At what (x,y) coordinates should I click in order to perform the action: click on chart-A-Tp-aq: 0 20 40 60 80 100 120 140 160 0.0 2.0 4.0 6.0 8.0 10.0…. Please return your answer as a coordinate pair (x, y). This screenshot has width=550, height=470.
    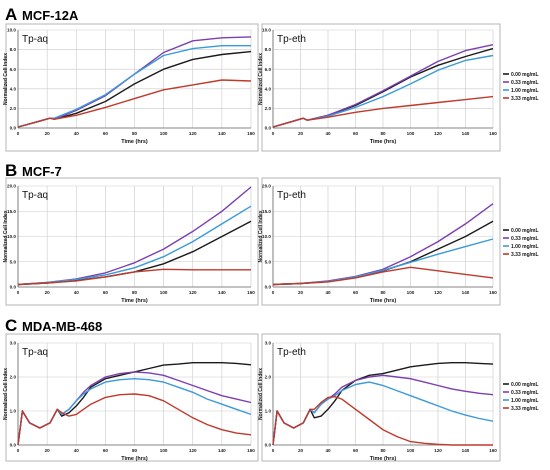
    Looking at the image, I should click on (131, 87).